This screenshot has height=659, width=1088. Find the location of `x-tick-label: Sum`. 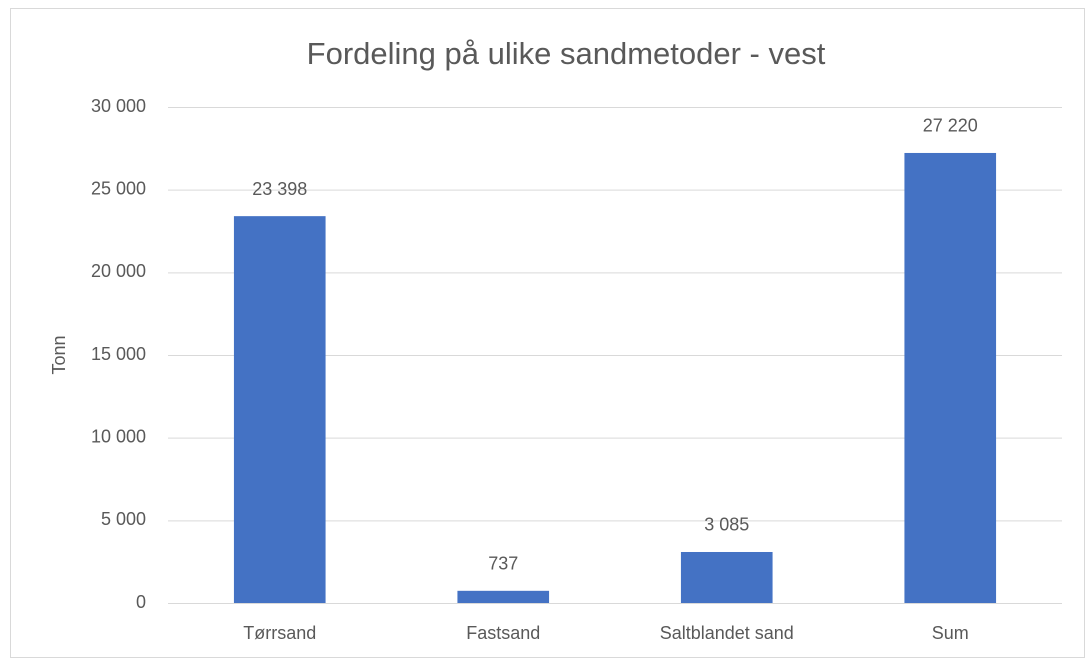

x-tick-label: Sum is located at coordinates (950, 633).